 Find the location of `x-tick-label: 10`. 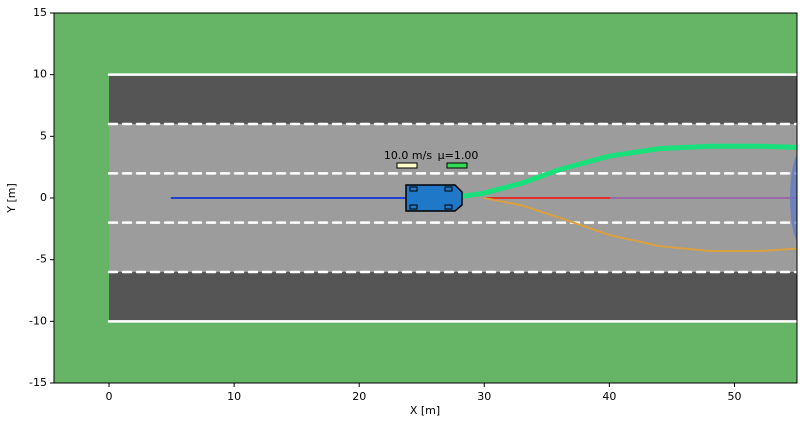

x-tick-label: 10 is located at coordinates (234, 396).